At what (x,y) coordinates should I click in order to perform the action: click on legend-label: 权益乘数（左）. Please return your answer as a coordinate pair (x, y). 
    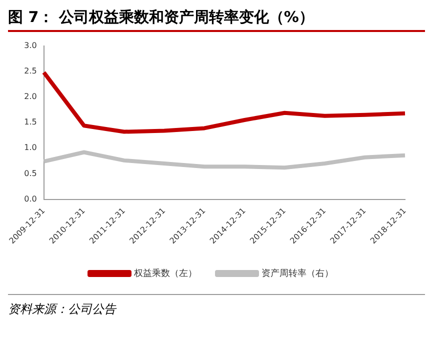
    Looking at the image, I should click on (165, 273).